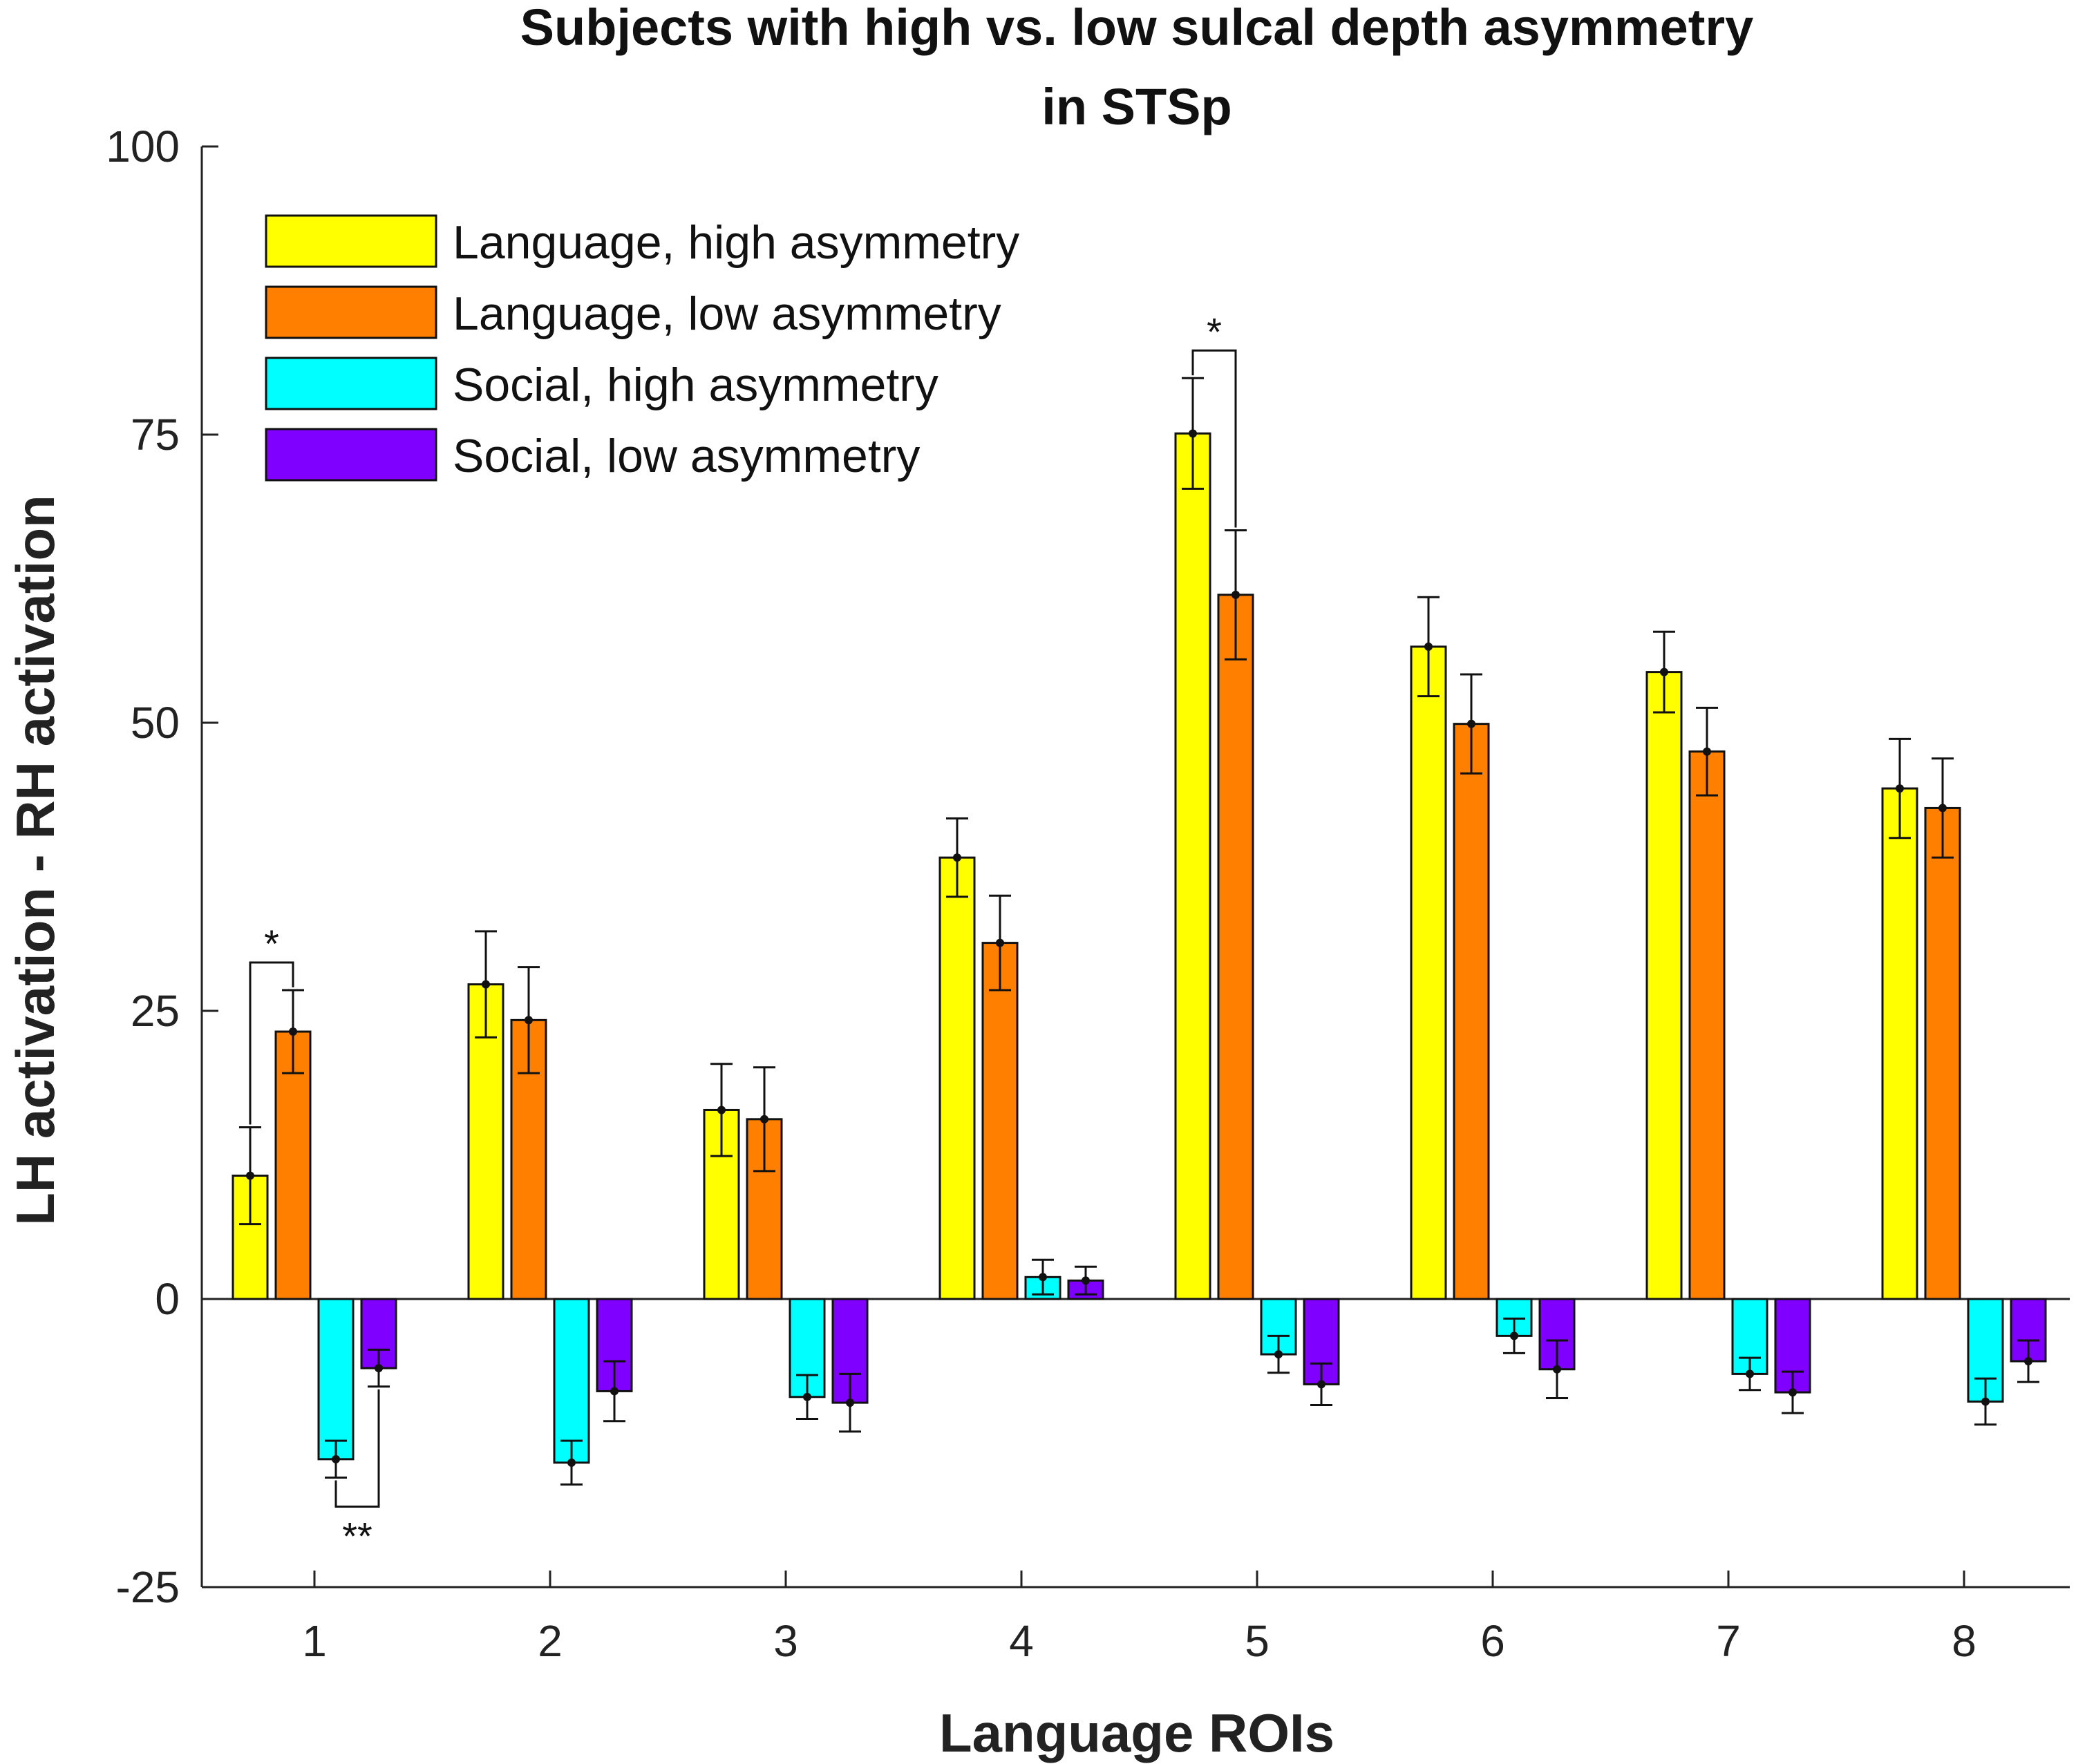  What do you see at coordinates (357, 1537) in the screenshot?
I see `significance-marker: **` at bounding box center [357, 1537].